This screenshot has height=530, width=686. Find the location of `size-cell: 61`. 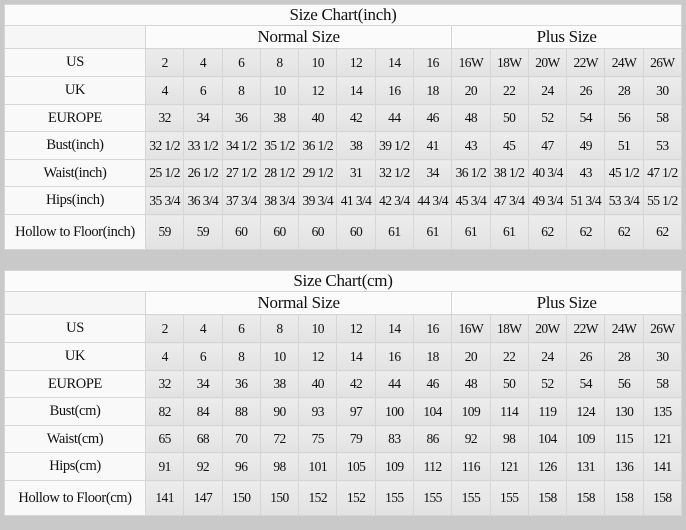

size-cell: 61 is located at coordinates (432, 232).